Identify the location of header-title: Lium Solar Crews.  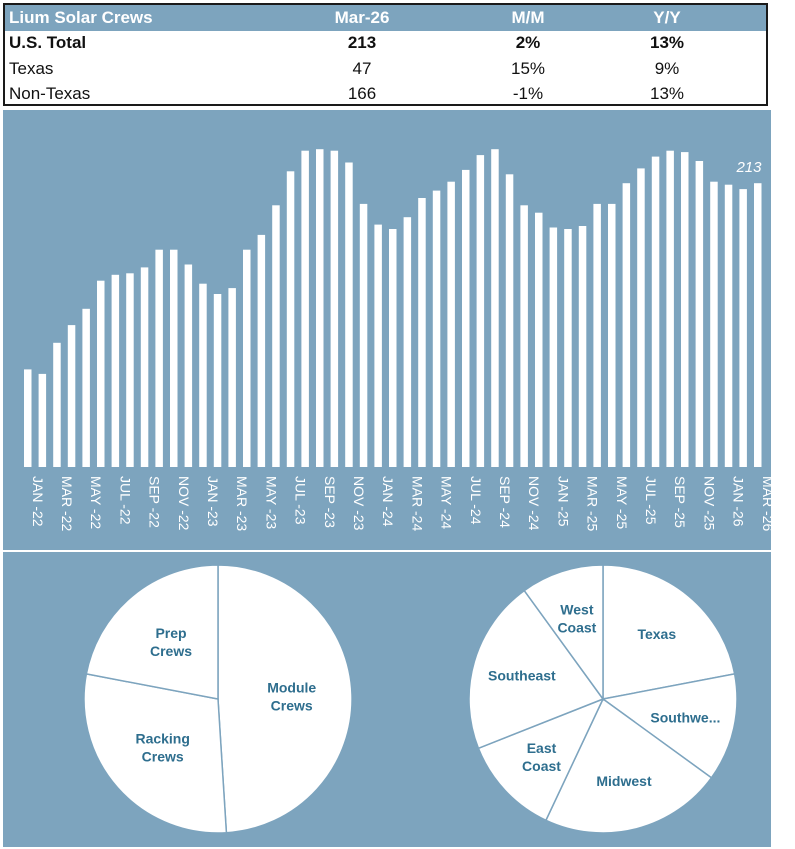
(81, 17).